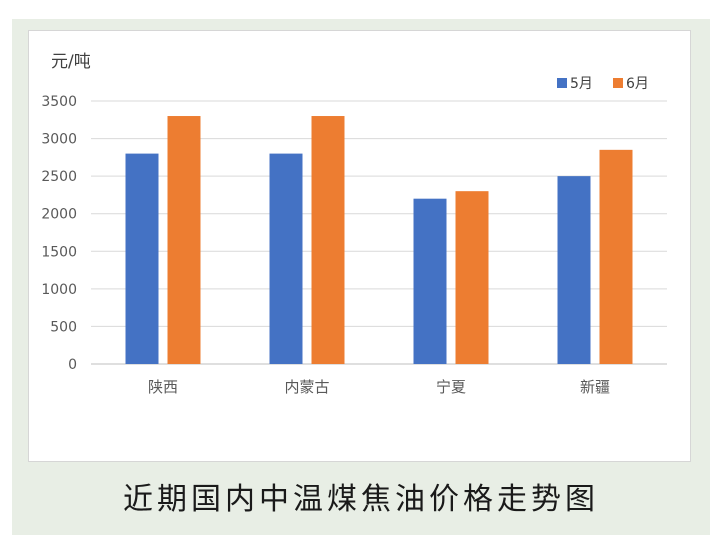 The height and width of the screenshot is (547, 722). I want to click on x-category-label: 陕西, so click(163, 387).